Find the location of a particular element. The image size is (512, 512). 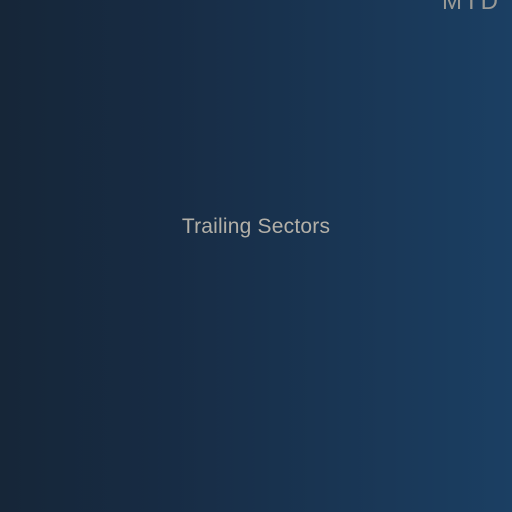

panel-title: Trailing Sectors is located at coordinates (256, 226).